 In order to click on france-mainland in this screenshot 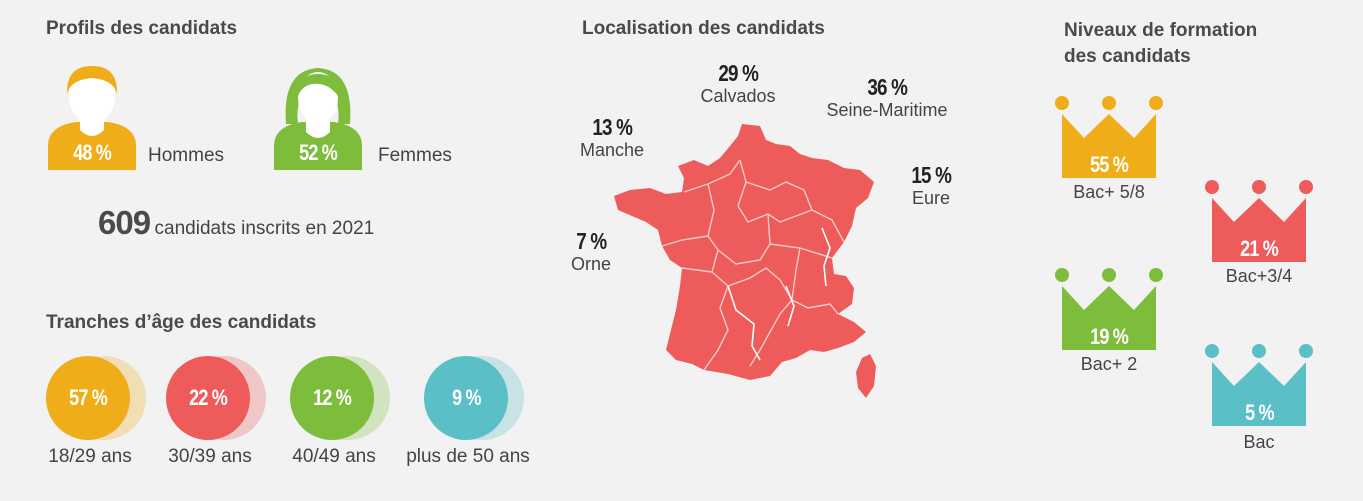, I will do `click(744, 252)`.